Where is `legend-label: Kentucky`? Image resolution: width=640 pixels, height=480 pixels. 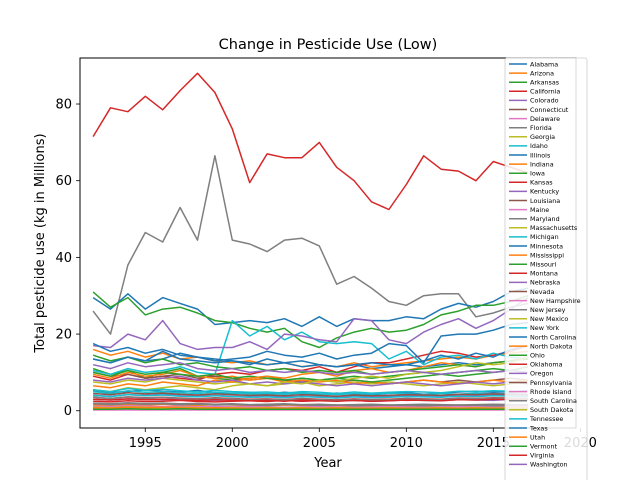 legend-label: Kentucky is located at coordinates (544, 192).